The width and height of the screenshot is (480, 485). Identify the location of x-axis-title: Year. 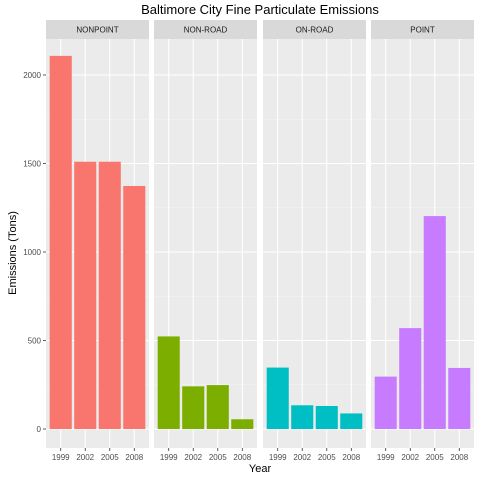
(260, 469).